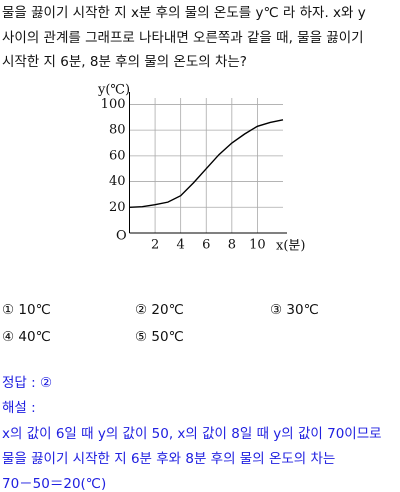 The image size is (400, 492). I want to click on y-tick-label: 80, so click(117, 130).